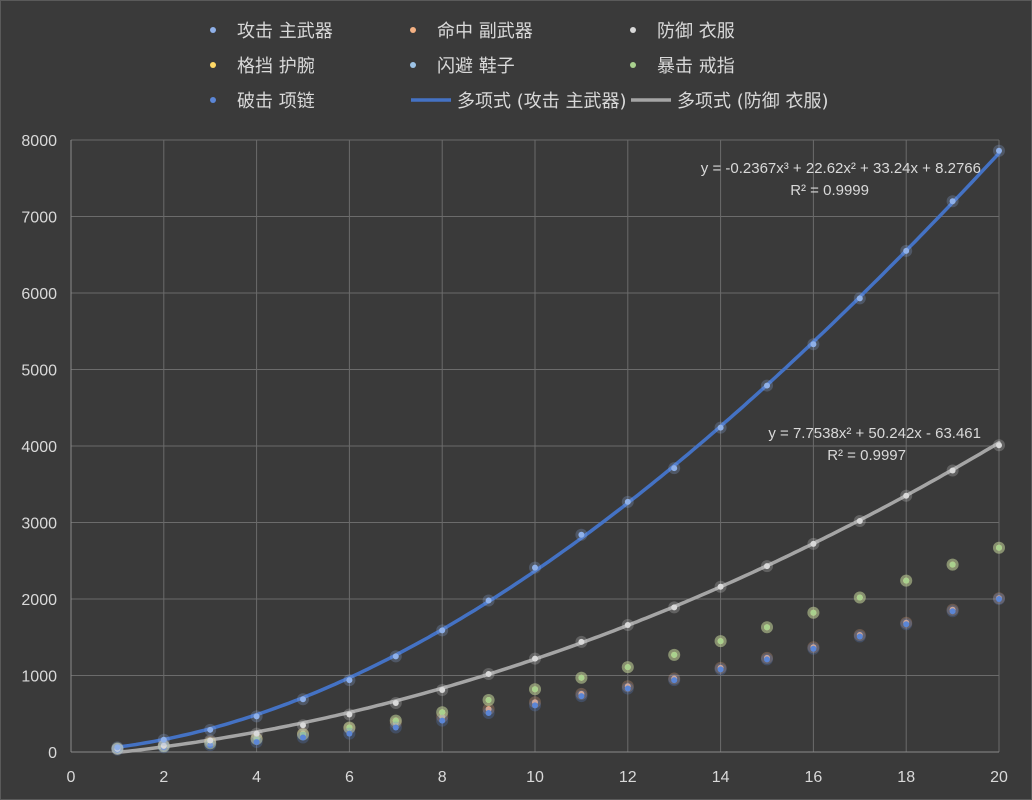 This screenshot has height=800, width=1032. What do you see at coordinates (39, 294) in the screenshot?
I see `y-tick-label: 6000` at bounding box center [39, 294].